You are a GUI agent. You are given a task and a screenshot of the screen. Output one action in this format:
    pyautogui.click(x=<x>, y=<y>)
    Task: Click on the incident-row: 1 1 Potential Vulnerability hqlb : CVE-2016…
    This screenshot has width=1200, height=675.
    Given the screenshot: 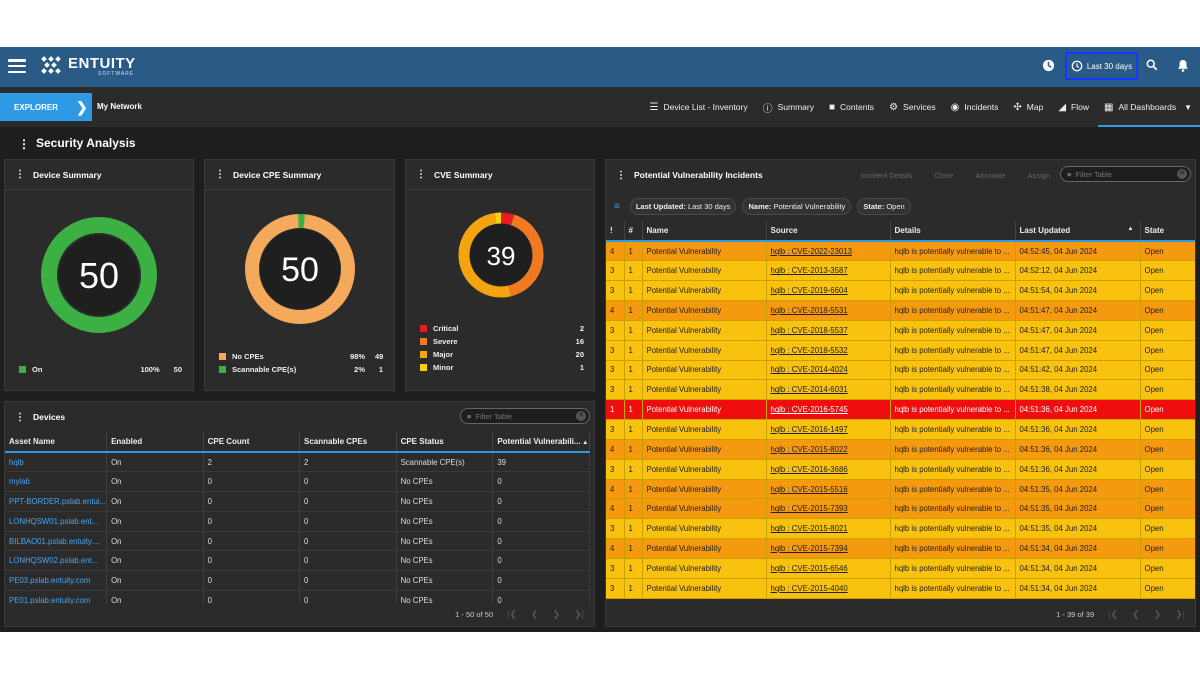 What is the action you would take?
    pyautogui.click(x=900, y=410)
    